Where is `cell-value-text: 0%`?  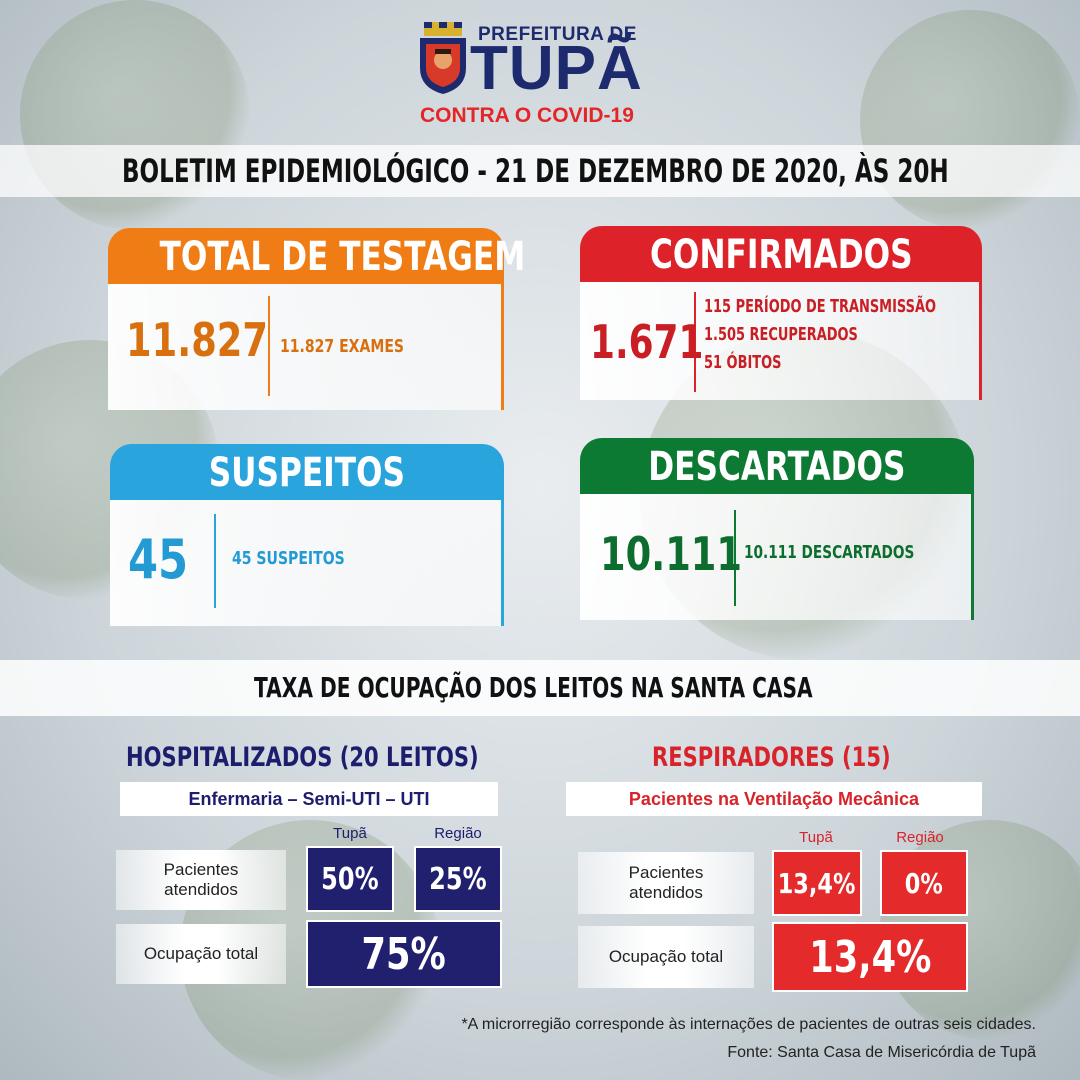 cell-value-text: 0% is located at coordinates (924, 883).